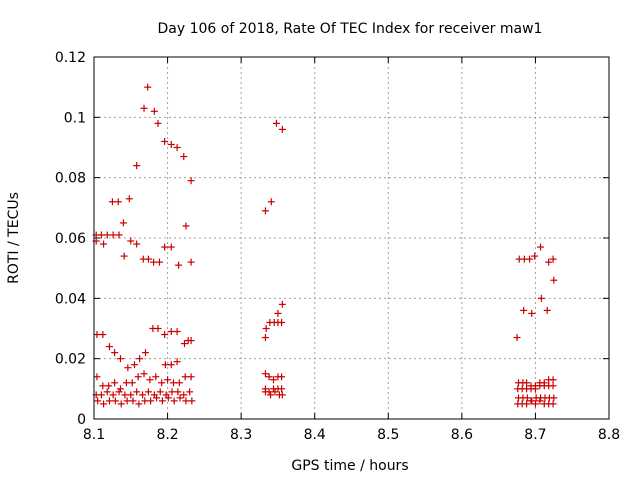  Describe the element at coordinates (351, 435) in the screenshot. I see `x-tick-labels: 8.1 8.2 8.3 8.4 8.5 8.6 8.7 8.8` at that location.